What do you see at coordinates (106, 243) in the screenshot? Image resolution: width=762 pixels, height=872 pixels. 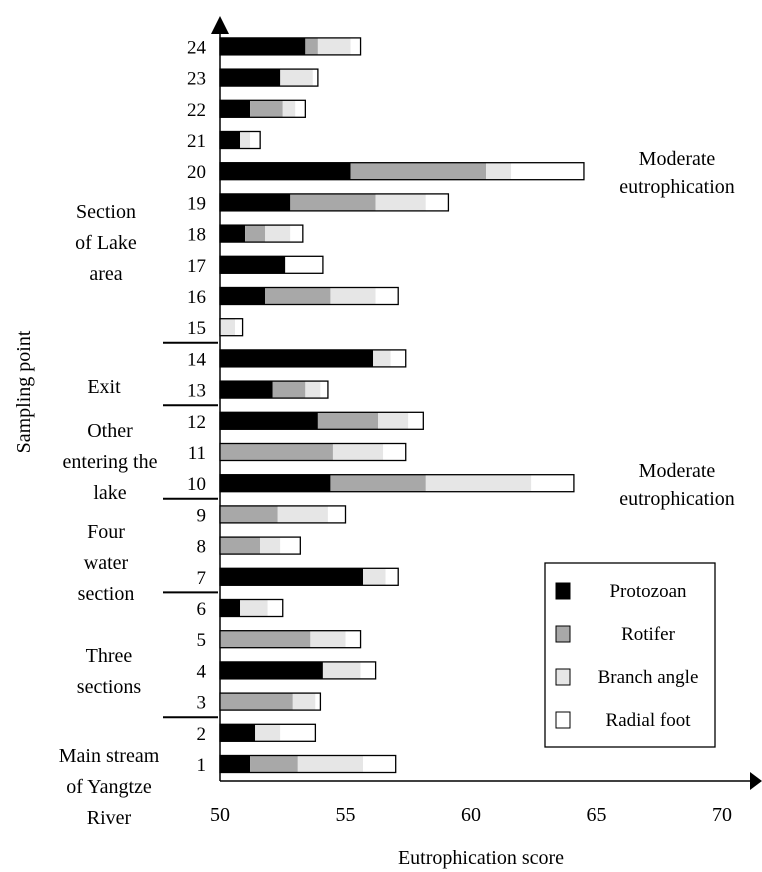 I see `section-label: of Lake` at bounding box center [106, 243].